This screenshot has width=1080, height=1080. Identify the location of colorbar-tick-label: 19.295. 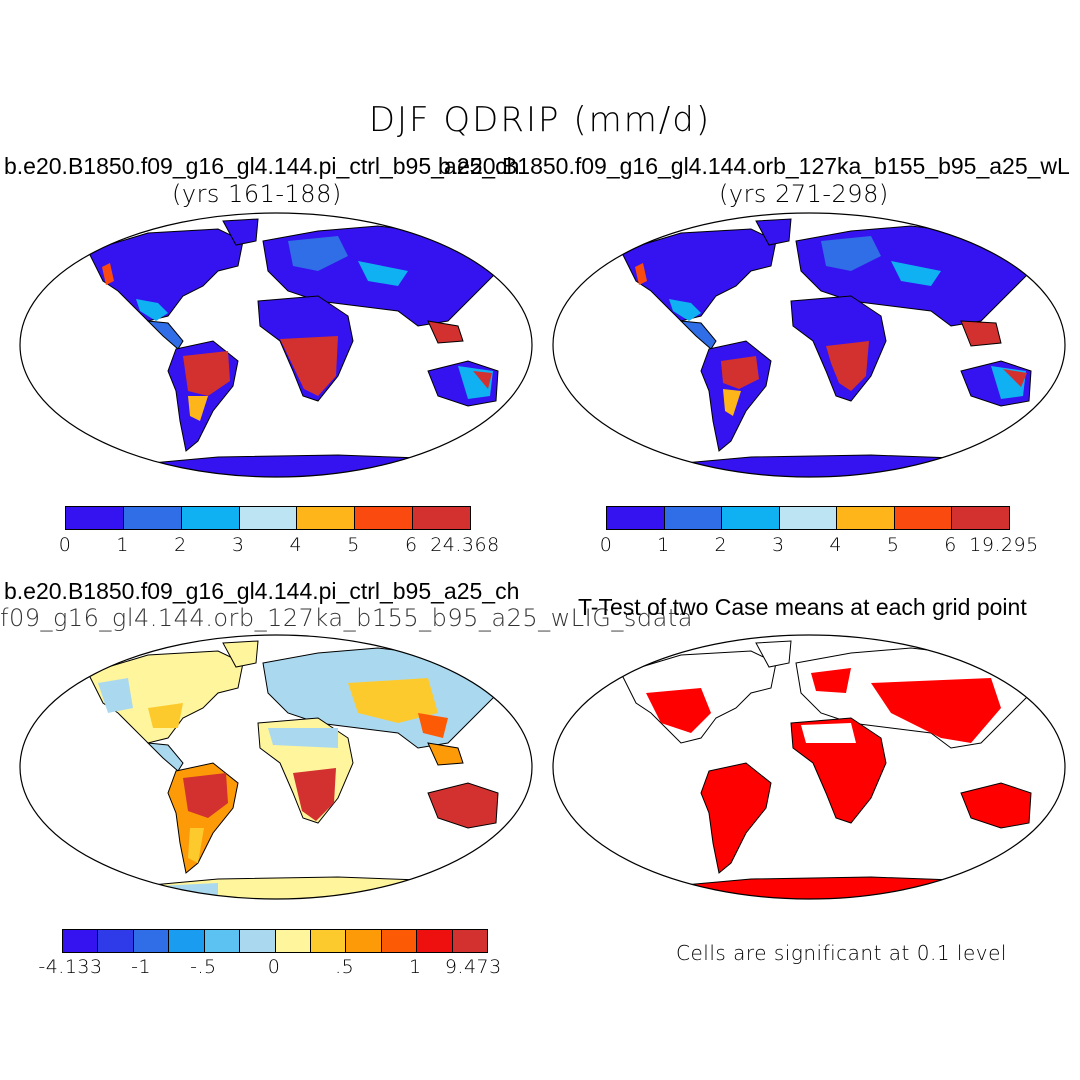
(1004, 545).